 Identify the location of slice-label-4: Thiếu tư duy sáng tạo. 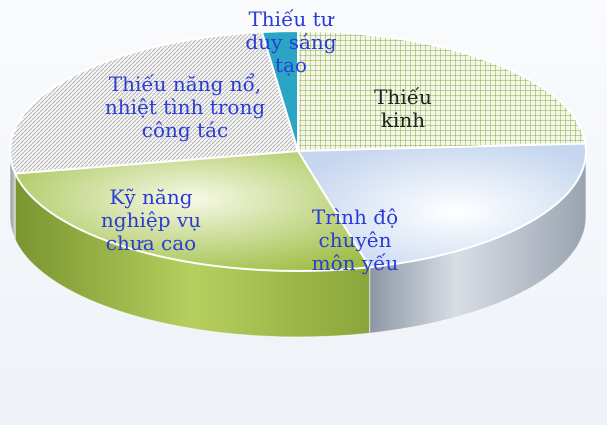
(291, 42).